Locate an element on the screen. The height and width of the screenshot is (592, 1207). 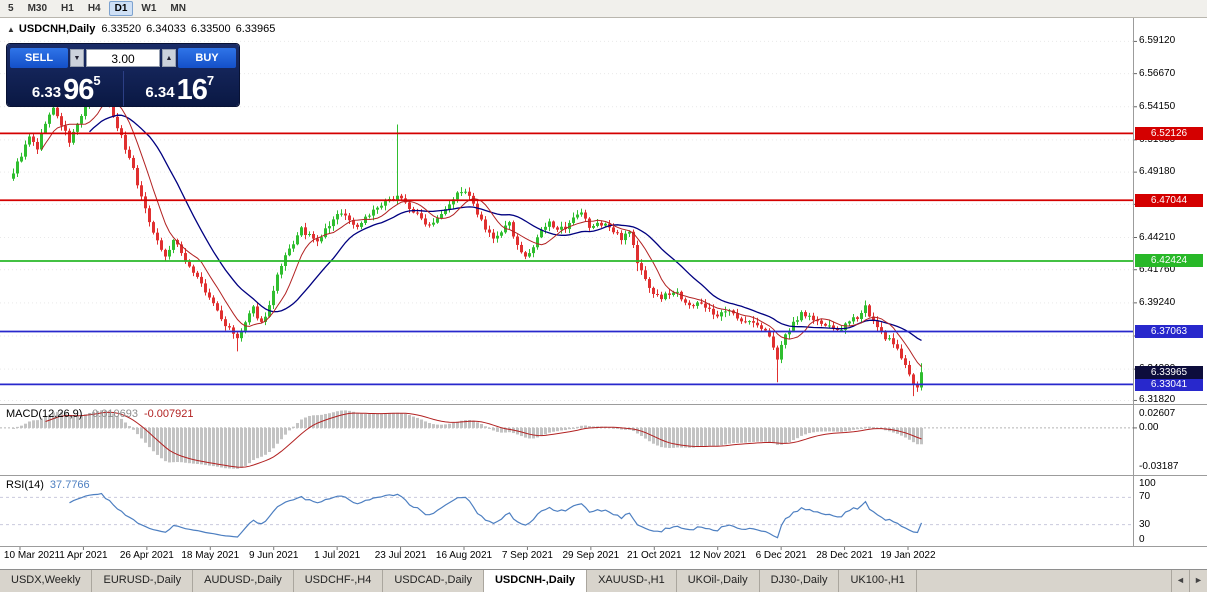
buy-price-display: 6.34 16 7 is located at coordinates (180, 88).